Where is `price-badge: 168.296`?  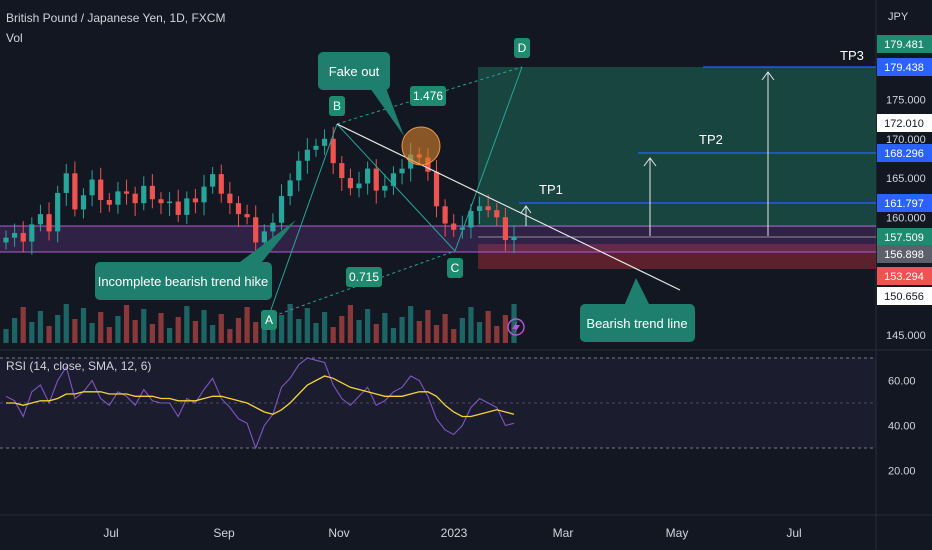
price-badge: 168.296 is located at coordinates (904, 153).